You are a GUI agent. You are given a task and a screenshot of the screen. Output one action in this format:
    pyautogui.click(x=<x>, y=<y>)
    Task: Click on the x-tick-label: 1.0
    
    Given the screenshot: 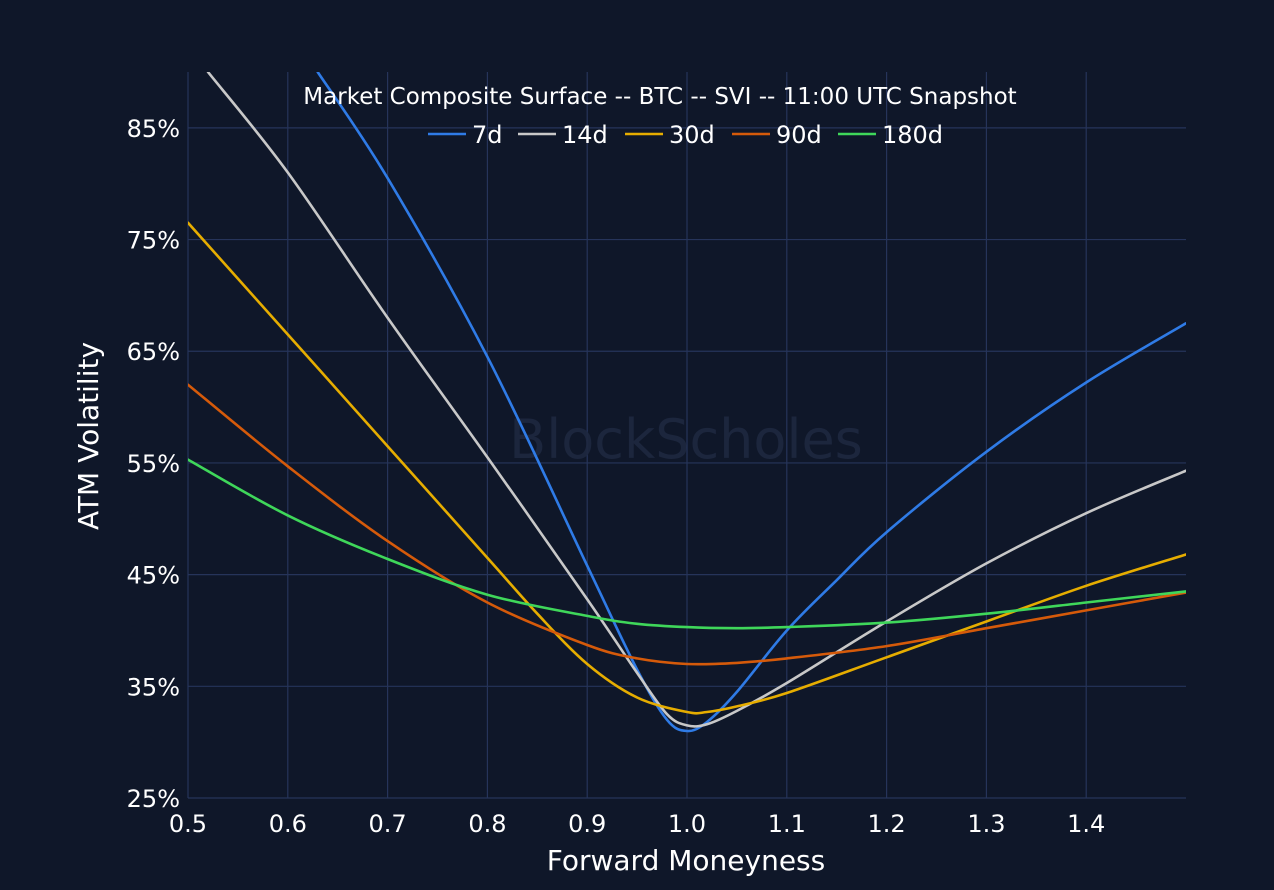 What is the action you would take?
    pyautogui.click(x=687, y=824)
    